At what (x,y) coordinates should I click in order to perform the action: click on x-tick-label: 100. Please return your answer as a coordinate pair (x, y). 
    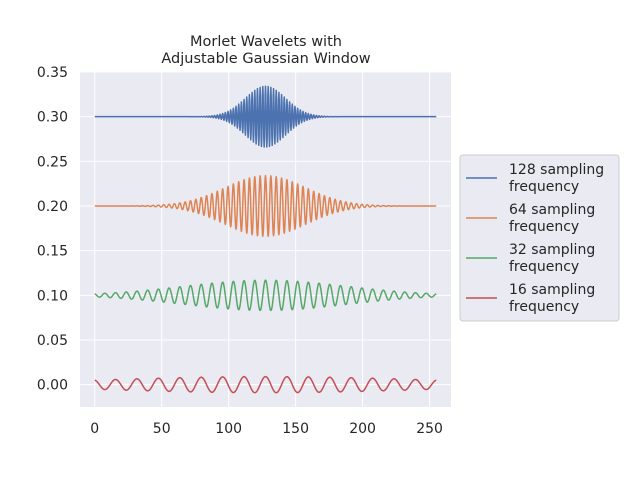
    Looking at the image, I should click on (228, 429).